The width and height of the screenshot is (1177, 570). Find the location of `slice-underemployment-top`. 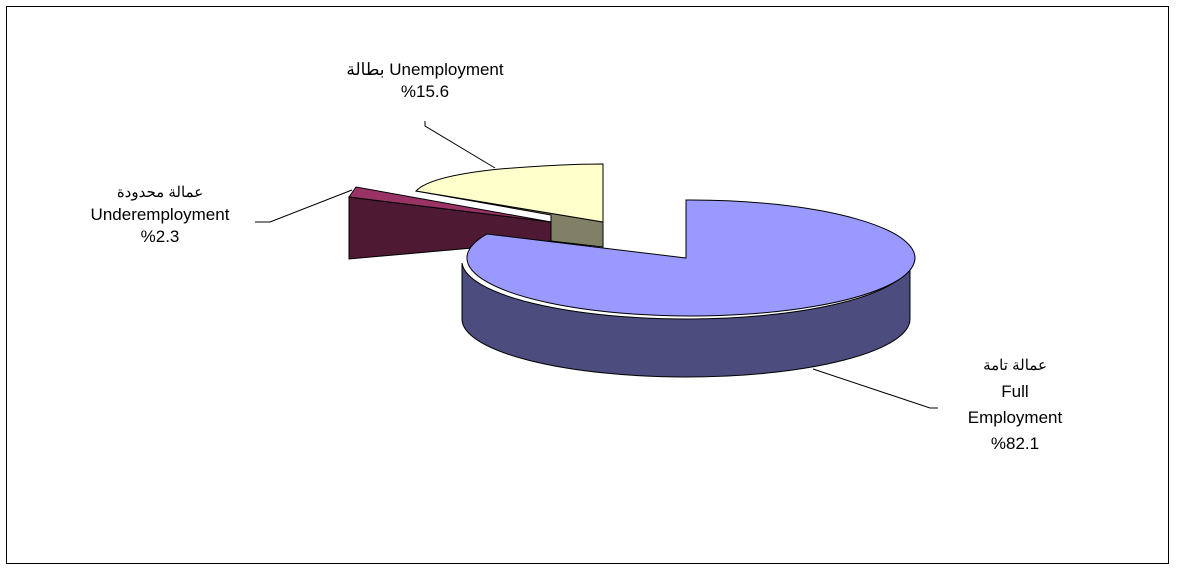

slice-underemployment-top is located at coordinates (450, 204).